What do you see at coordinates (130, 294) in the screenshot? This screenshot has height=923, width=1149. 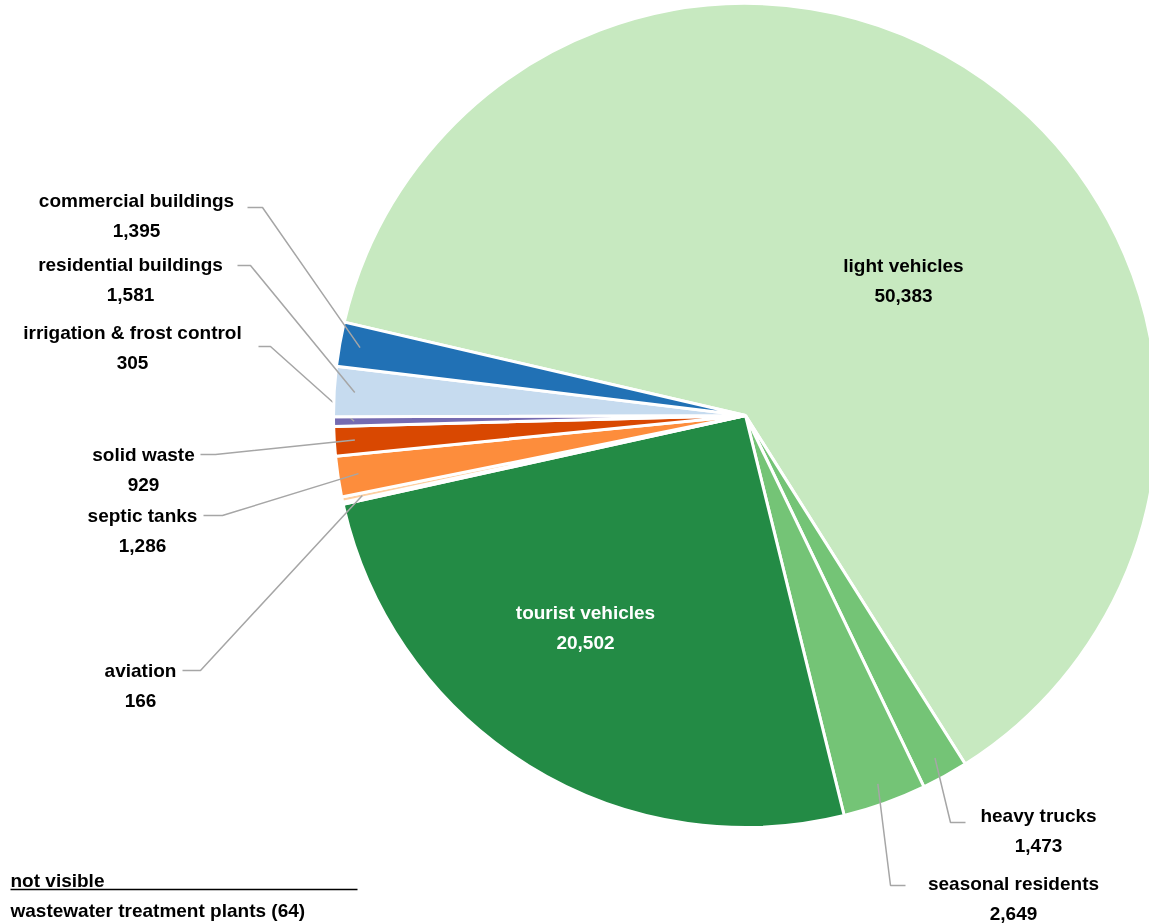 I see `data-label: 1,581` at bounding box center [130, 294].